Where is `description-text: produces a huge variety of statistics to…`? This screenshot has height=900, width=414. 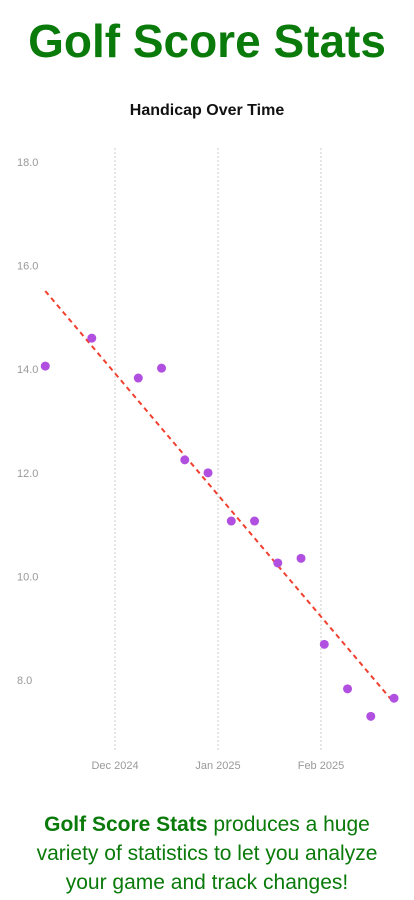
description-text: produces a huge variety of statistics to… is located at coordinates (207, 853).